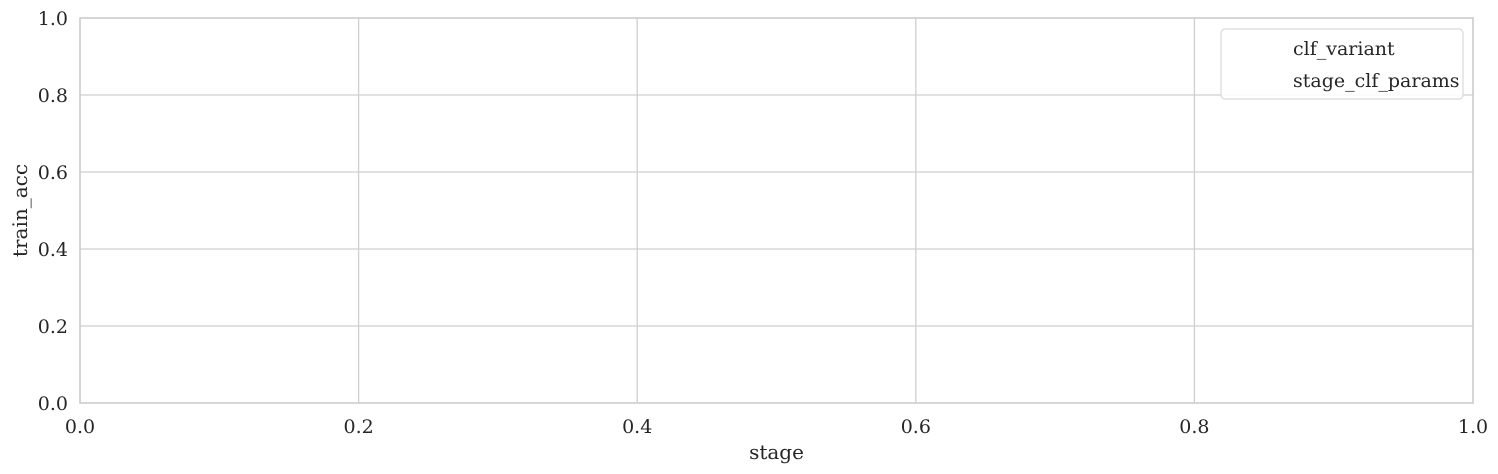 The image size is (1498, 474). I want to click on y-tick-label: 0.4, so click(53, 250).